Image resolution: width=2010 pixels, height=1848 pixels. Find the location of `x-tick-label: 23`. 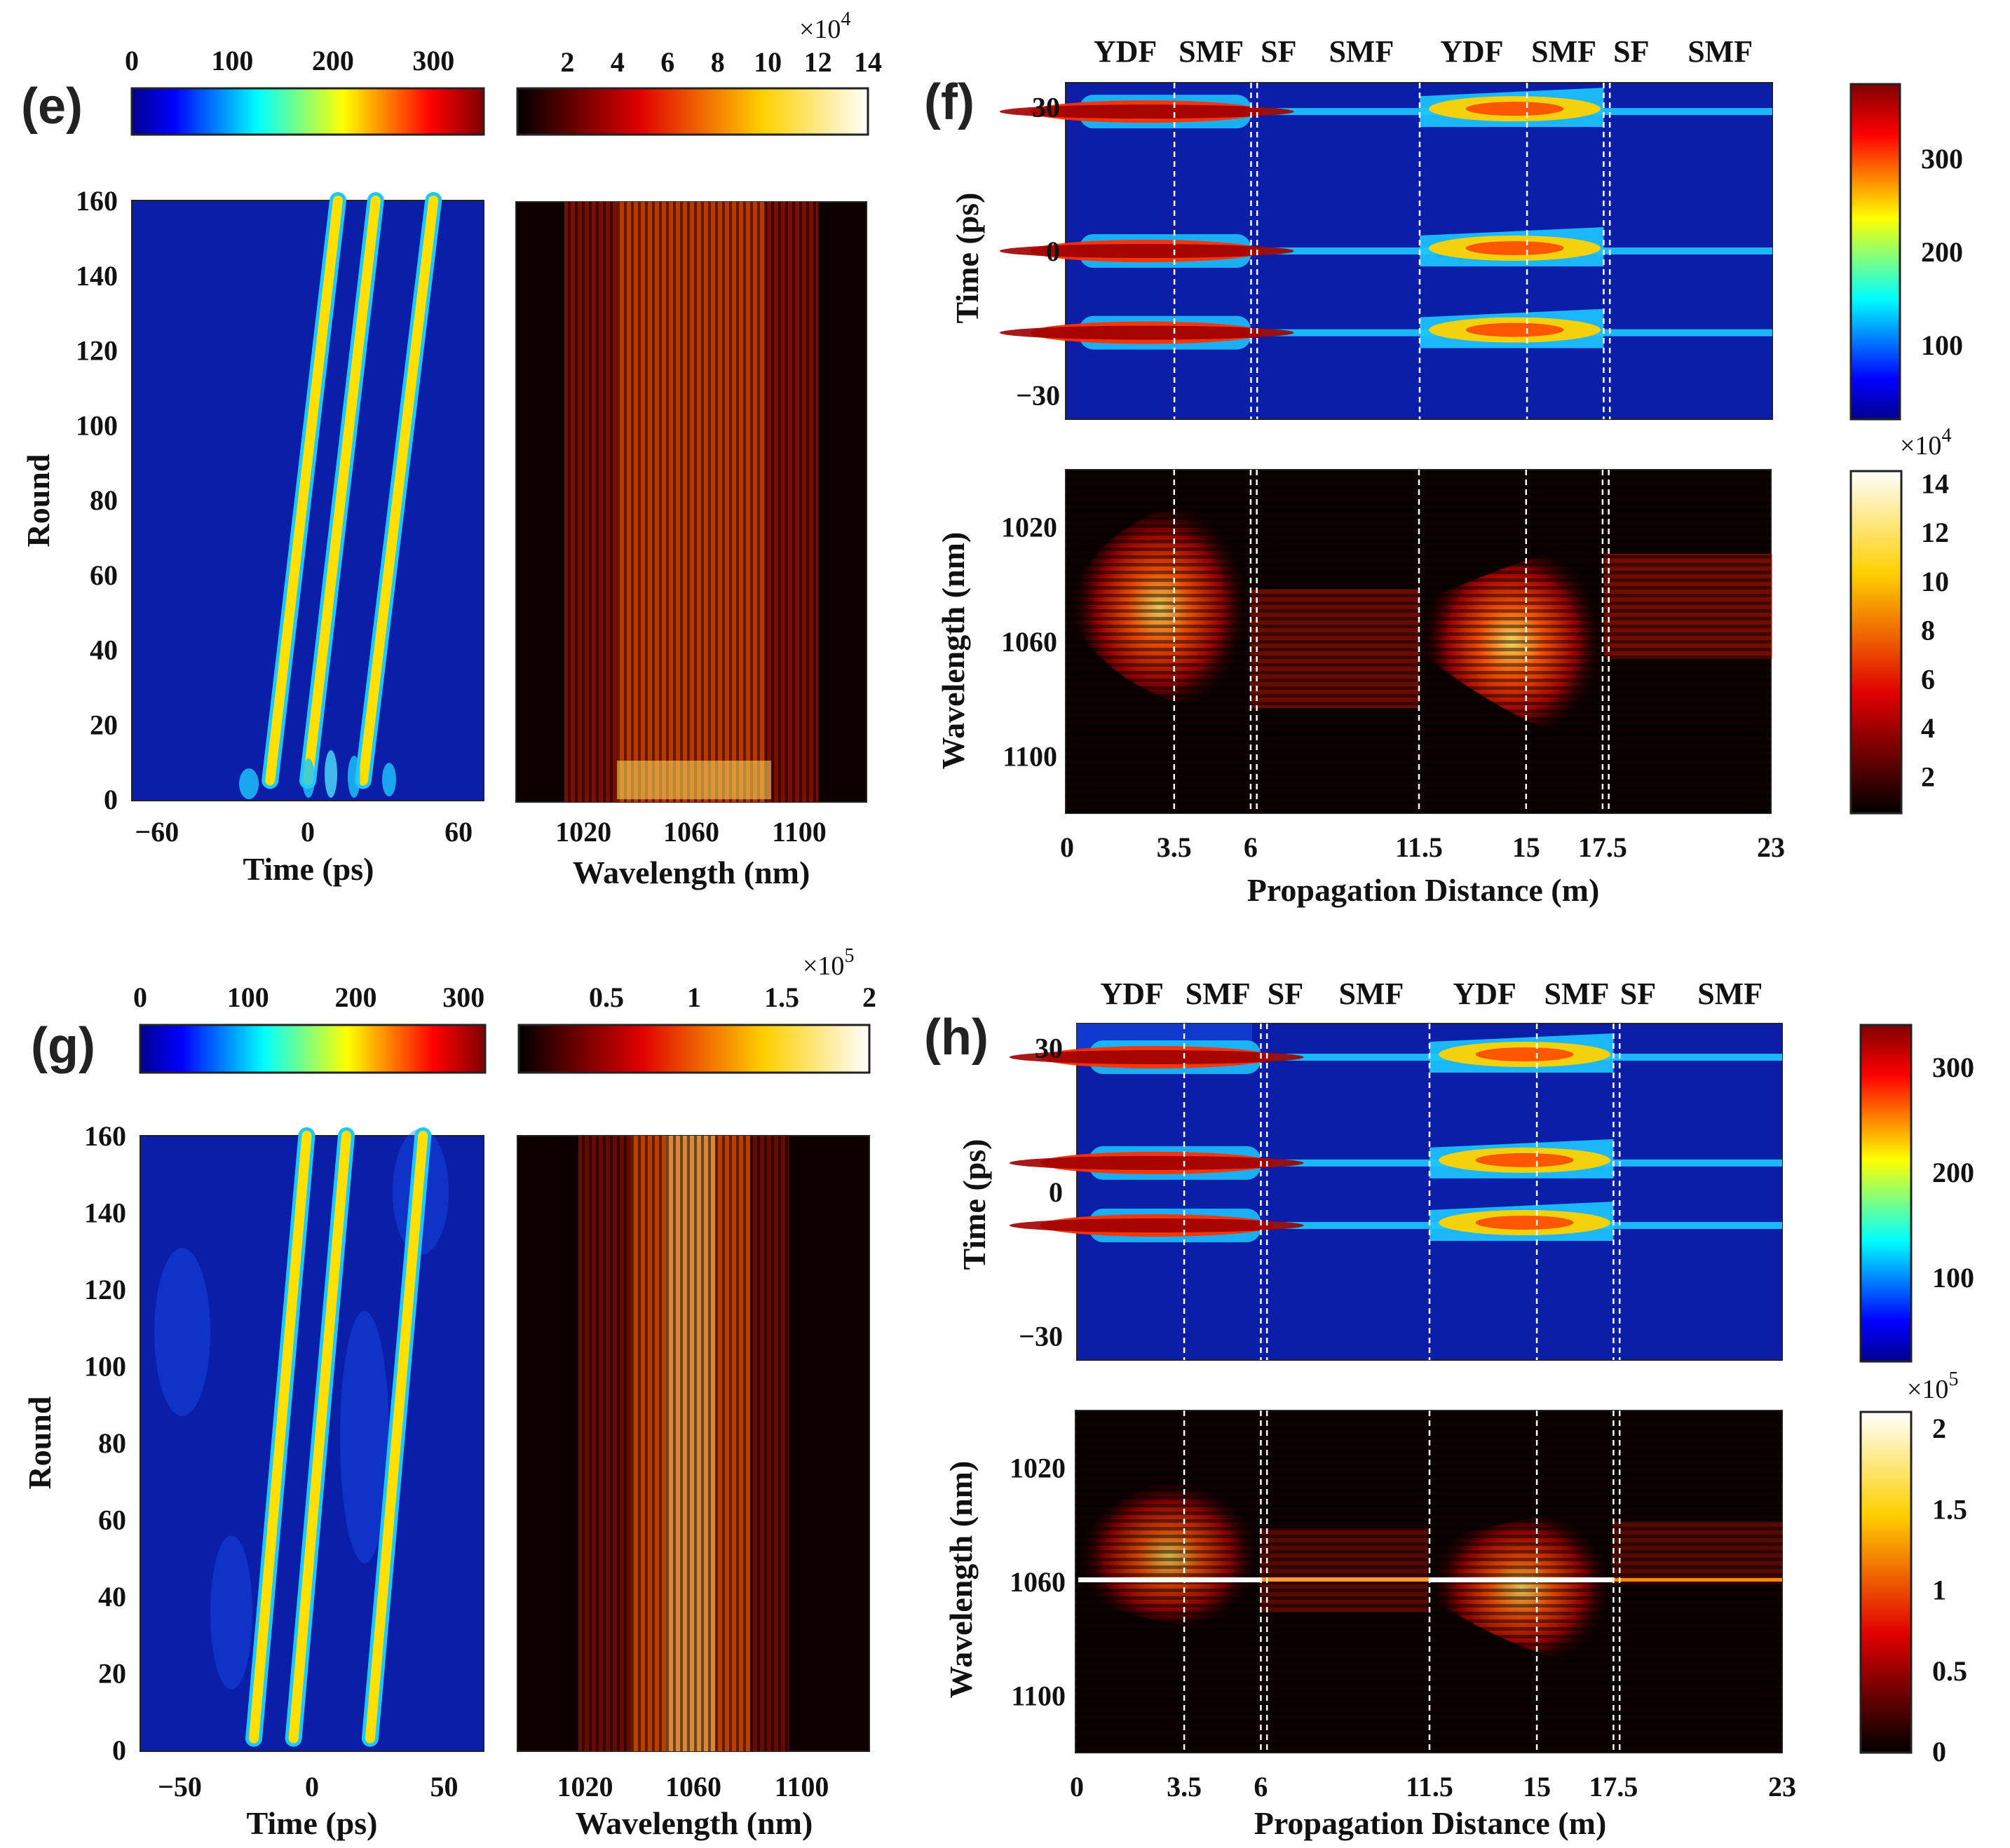

x-tick-label: 23 is located at coordinates (1771, 847).